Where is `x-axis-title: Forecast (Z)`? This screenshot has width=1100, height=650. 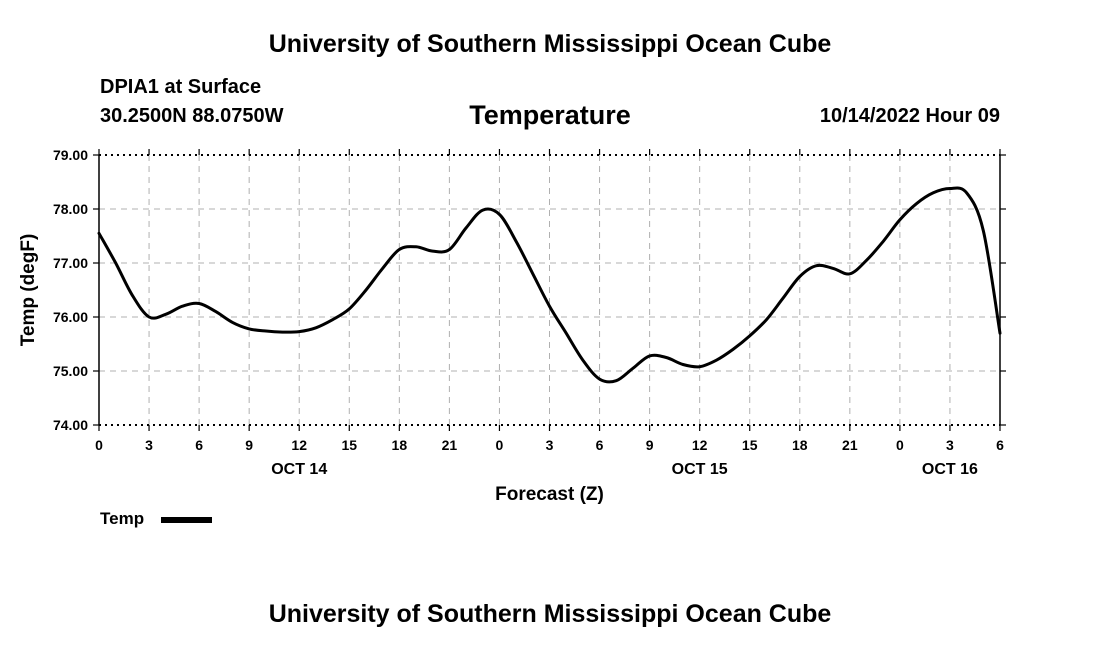
x-axis-title: Forecast (Z) is located at coordinates (549, 494).